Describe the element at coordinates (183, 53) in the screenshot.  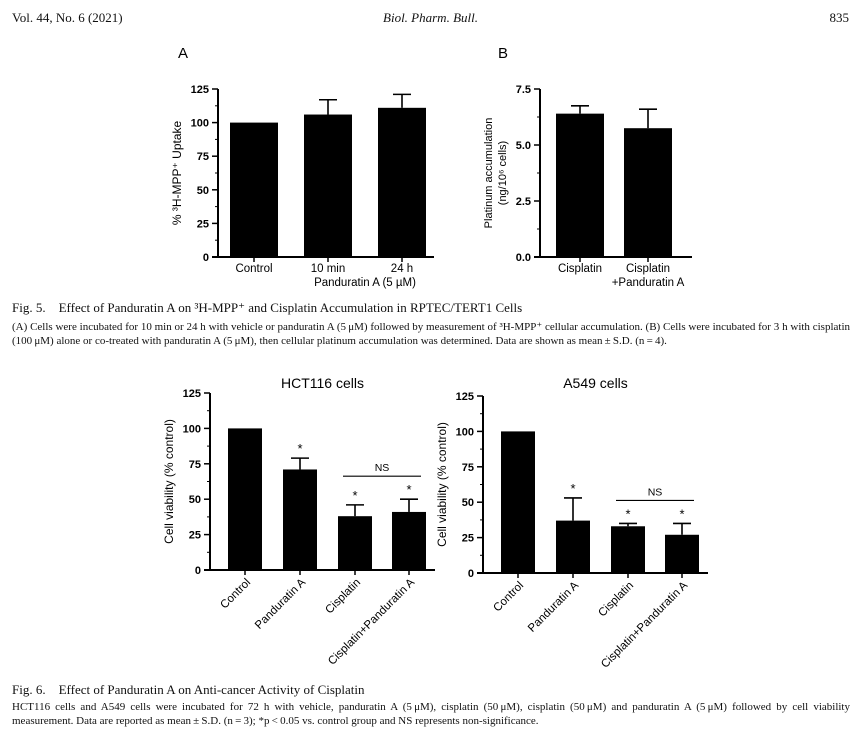
I see `panel-label: A` at that location.